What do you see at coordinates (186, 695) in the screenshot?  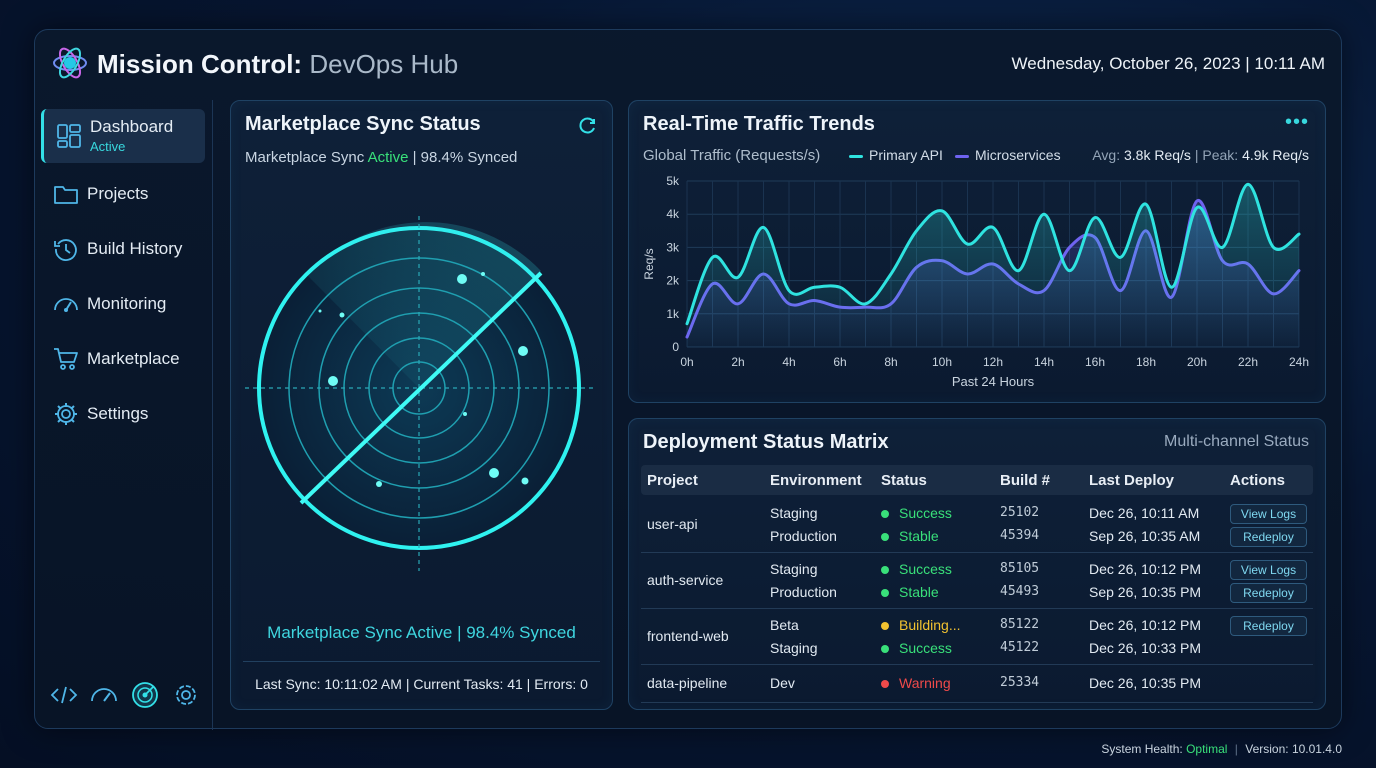 I see `settings-icon` at bounding box center [186, 695].